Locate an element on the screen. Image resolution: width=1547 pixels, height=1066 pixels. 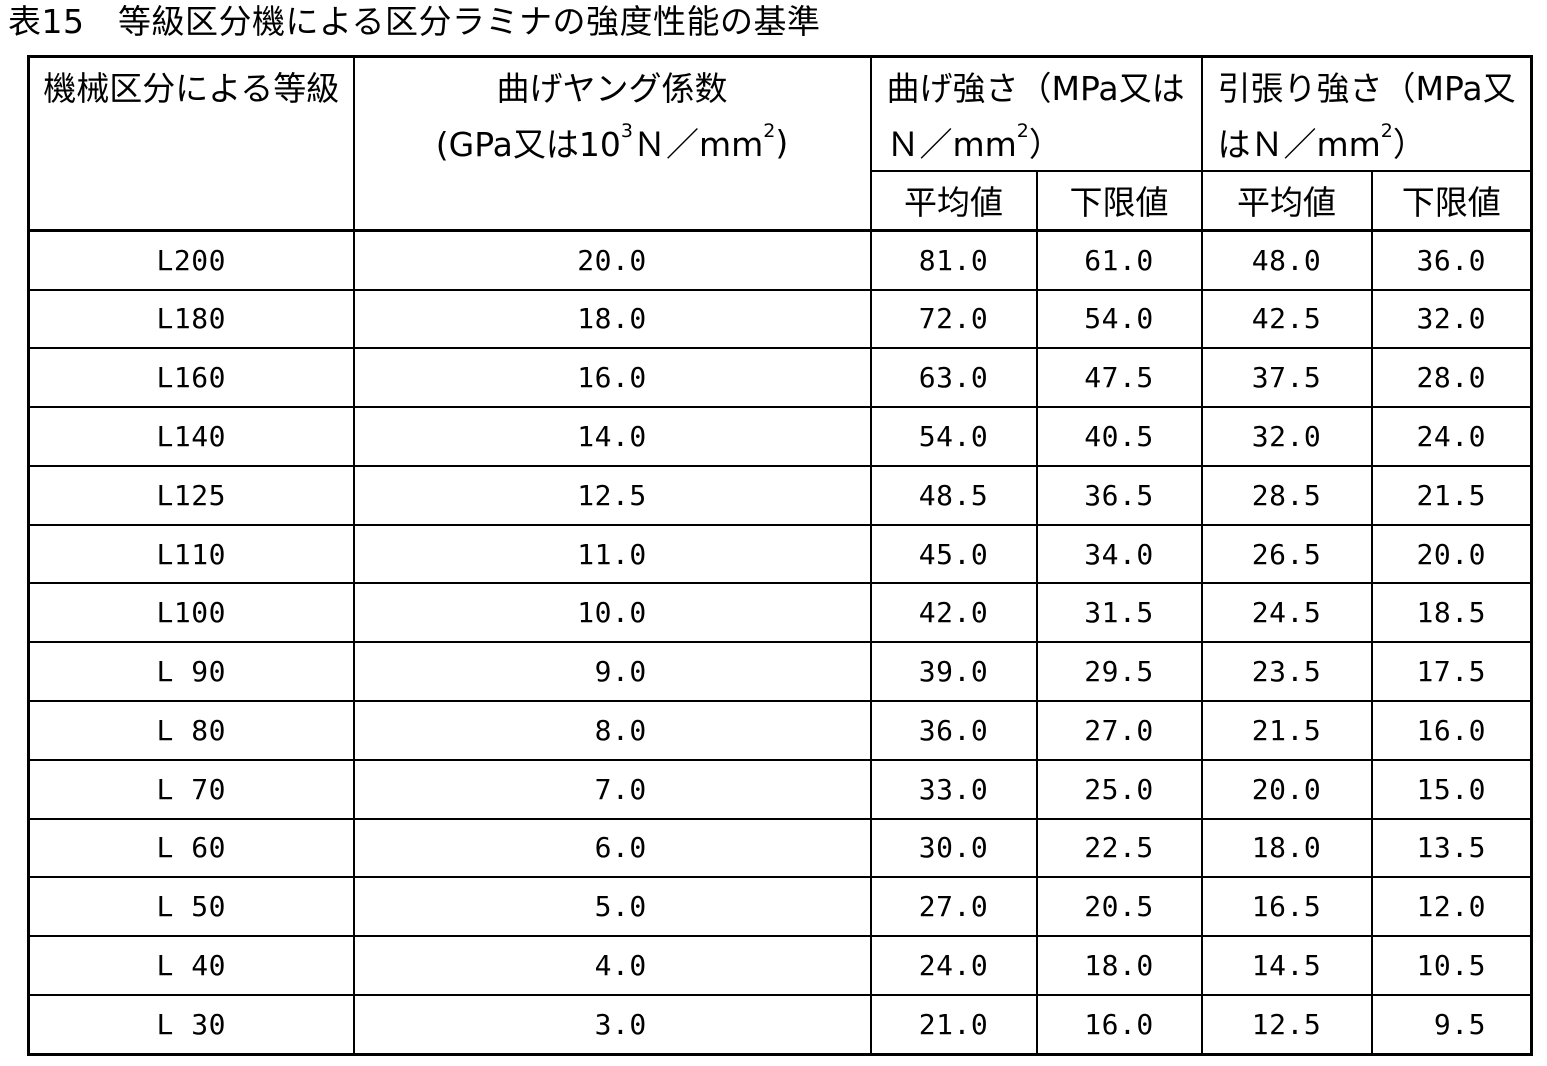
cell-value: 40.5 is located at coordinates (1119, 437).